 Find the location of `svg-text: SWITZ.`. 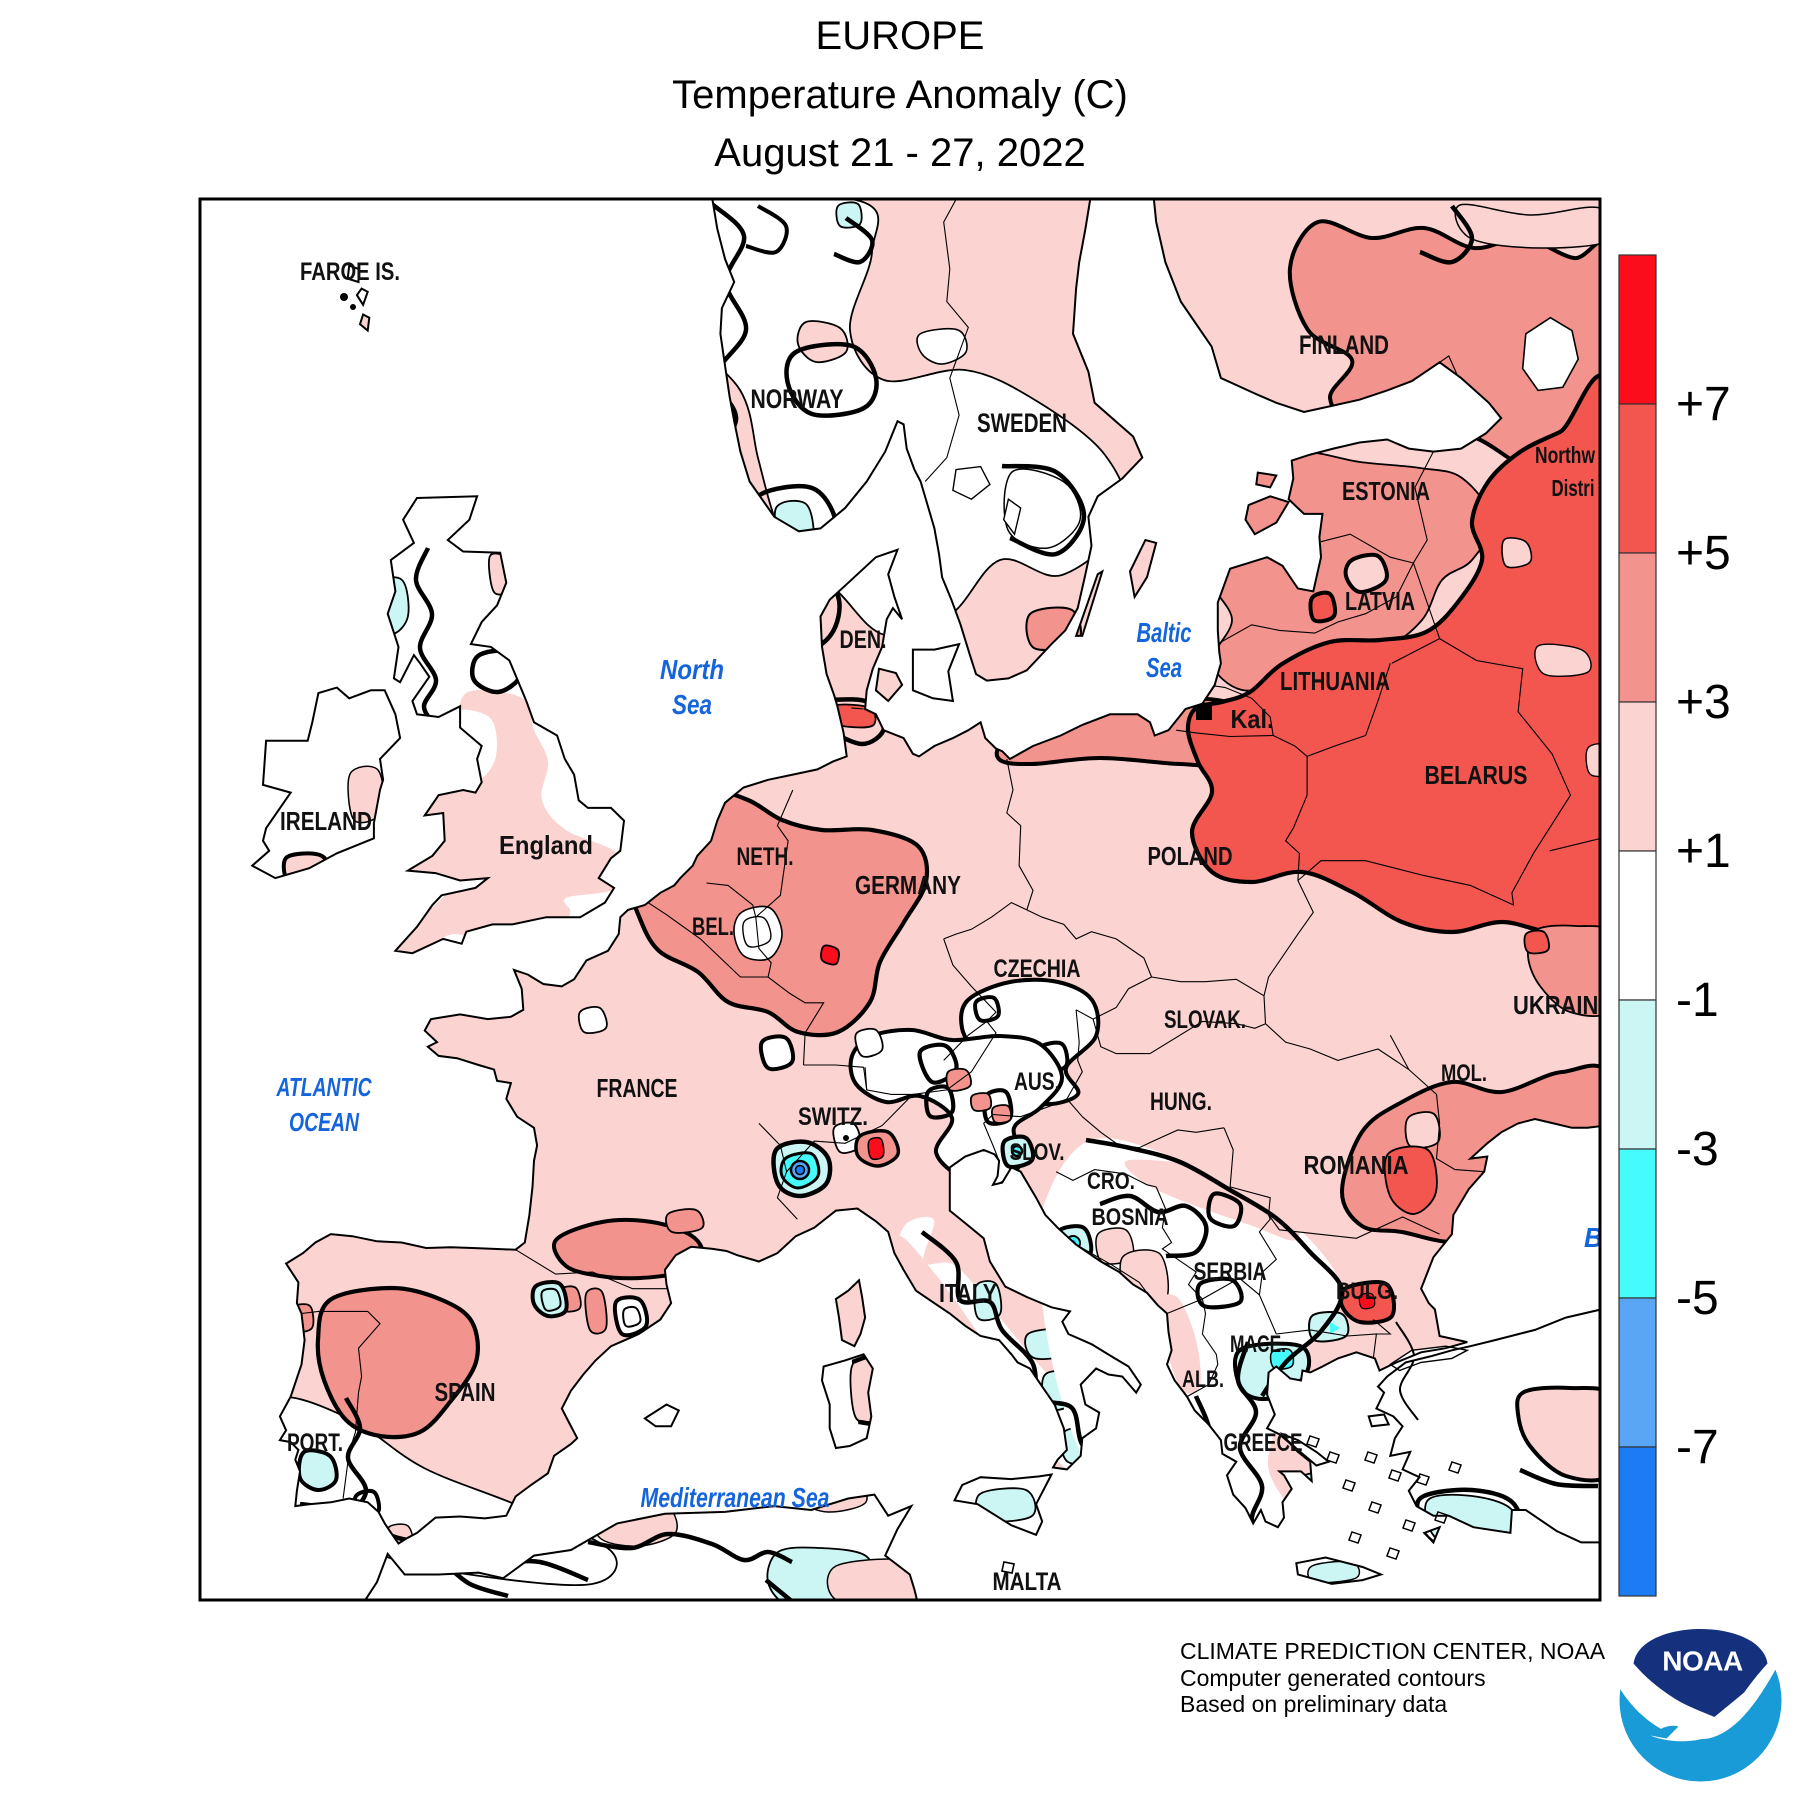

svg-text: SWITZ. is located at coordinates (833, 1117).